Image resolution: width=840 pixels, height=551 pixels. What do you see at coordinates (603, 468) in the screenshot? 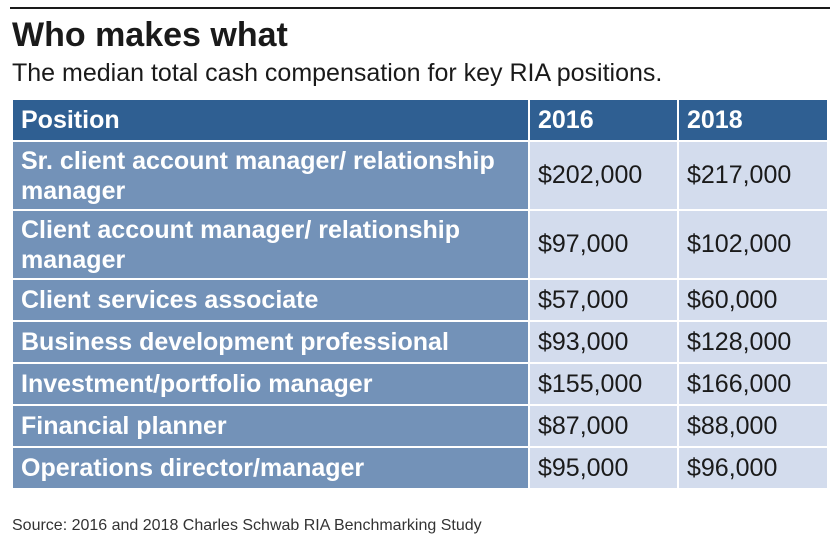
I see `value-2016-cell: $95,000` at bounding box center [603, 468].